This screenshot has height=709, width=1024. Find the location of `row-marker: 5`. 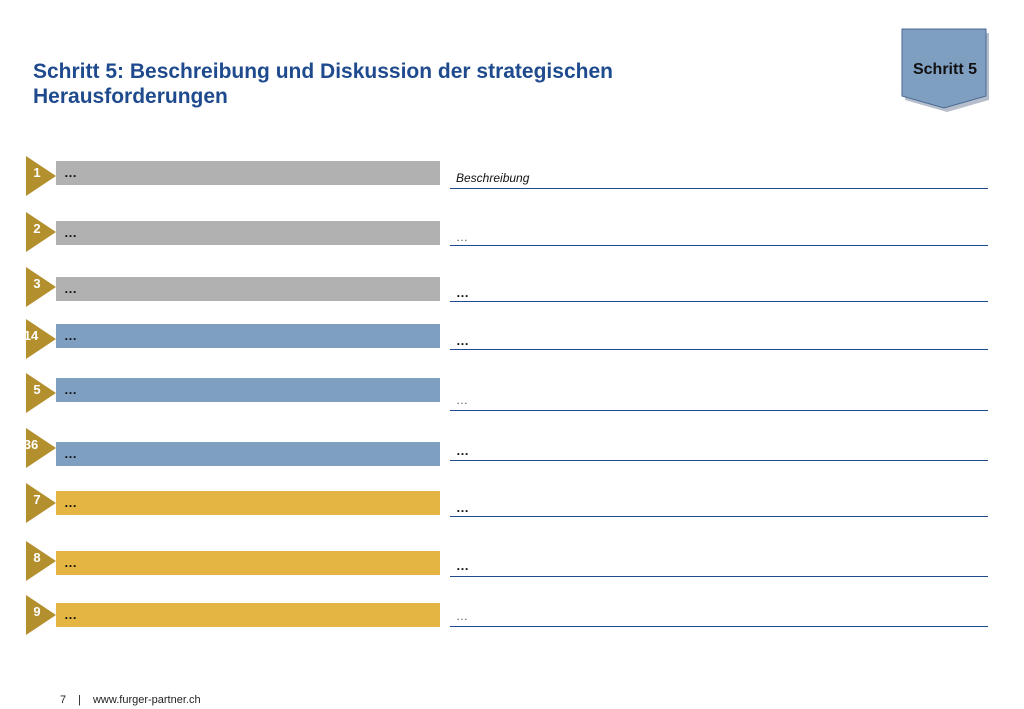

row-marker: 5 is located at coordinates (39, 393).